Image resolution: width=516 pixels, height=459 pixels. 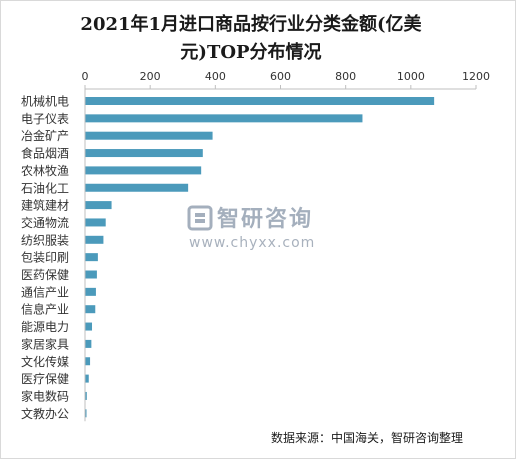 I want to click on x-tick-label: 400, so click(x=215, y=76).